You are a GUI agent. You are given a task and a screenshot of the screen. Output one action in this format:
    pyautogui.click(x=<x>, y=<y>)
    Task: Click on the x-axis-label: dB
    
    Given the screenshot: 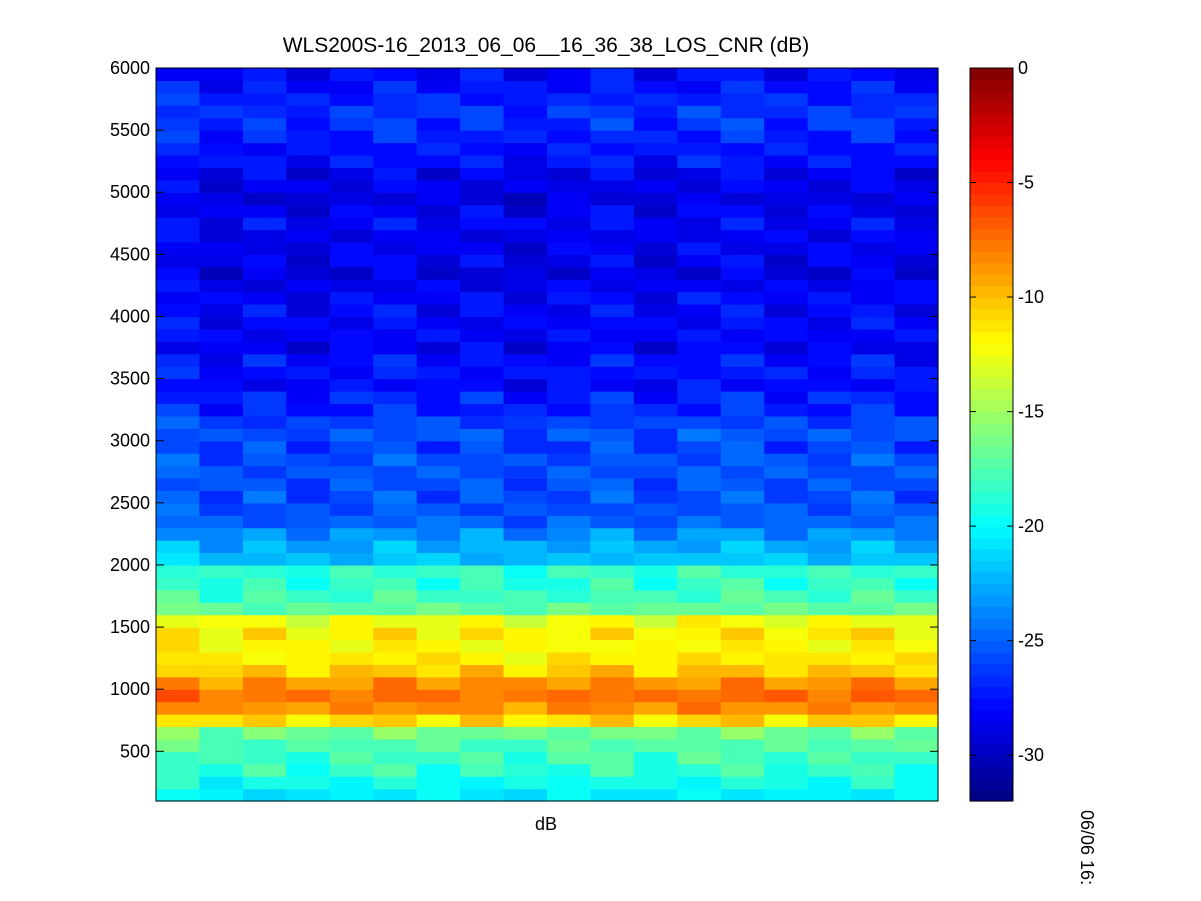 What is the action you would take?
    pyautogui.click(x=546, y=824)
    